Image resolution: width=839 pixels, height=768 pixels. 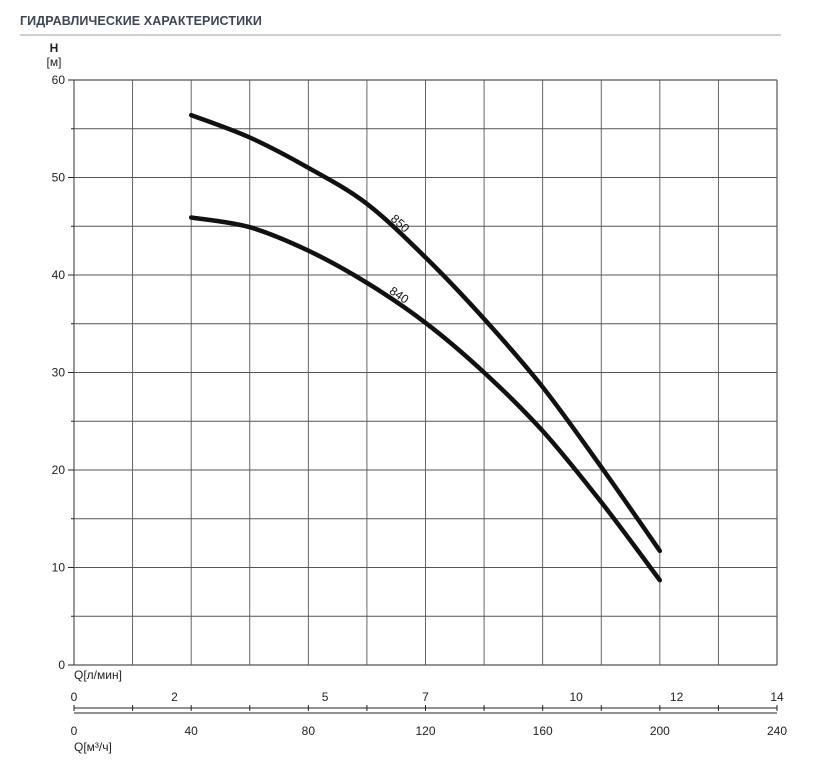 I want to click on x-upper-tick-label: 0, so click(x=74, y=697).